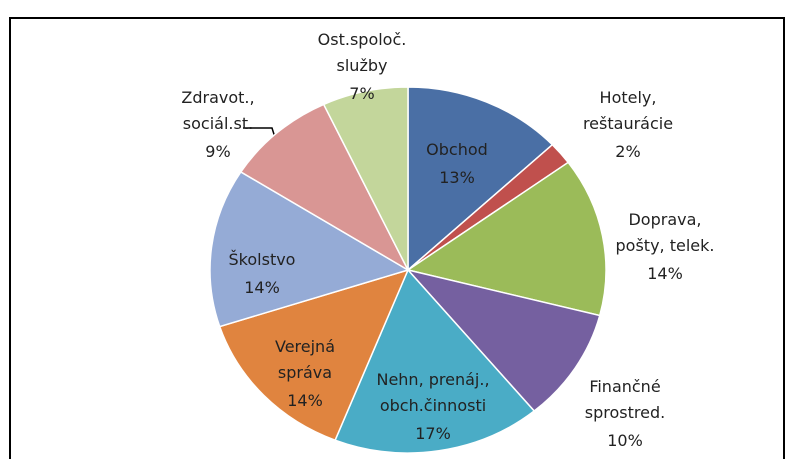  I want to click on slice-label: Ost.spoloč. služby, so click(362, 52).